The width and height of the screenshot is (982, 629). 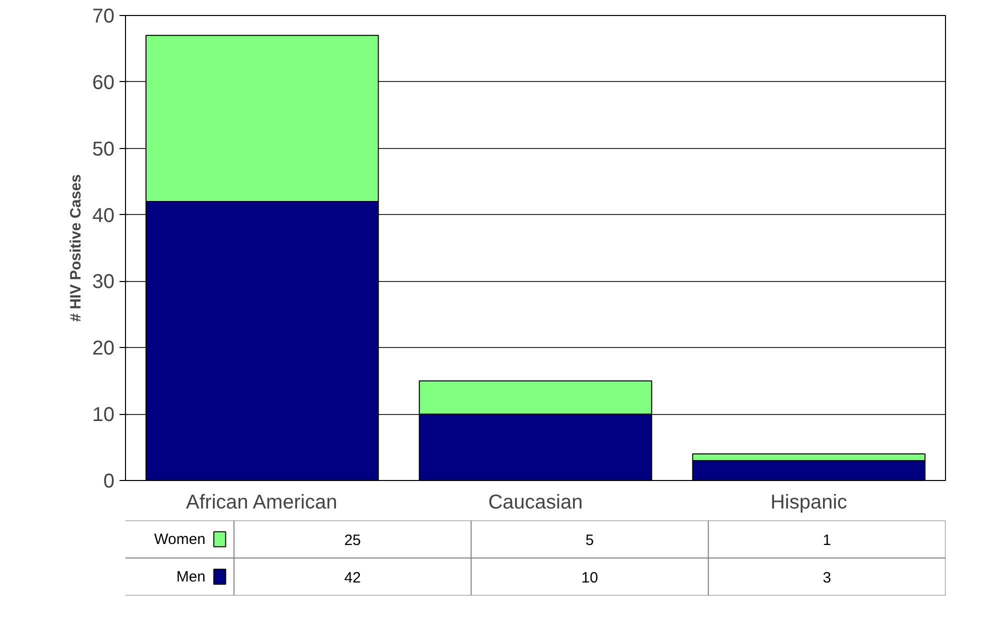 I want to click on y-tick-label: 20, so click(x=103, y=349).